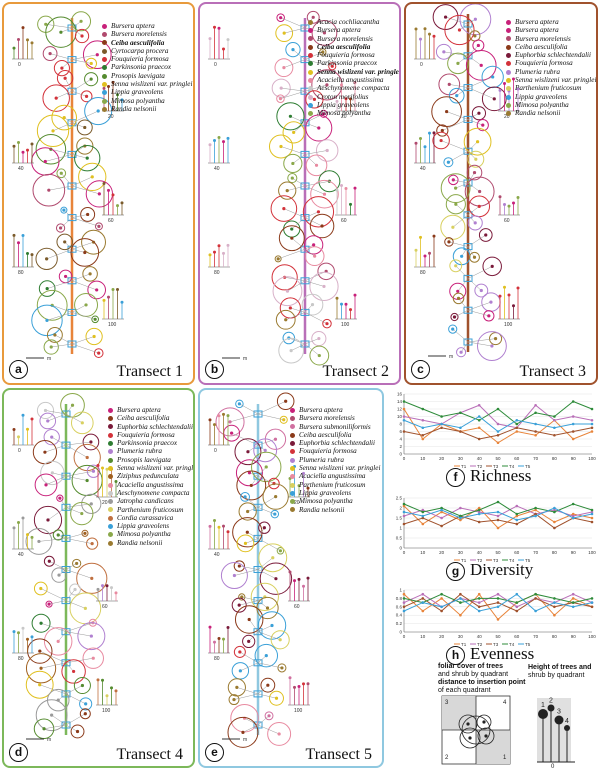 The image size is (600, 770). Describe the element at coordinates (461, 636) in the screenshot. I see `x-tick-label: 30` at that location.